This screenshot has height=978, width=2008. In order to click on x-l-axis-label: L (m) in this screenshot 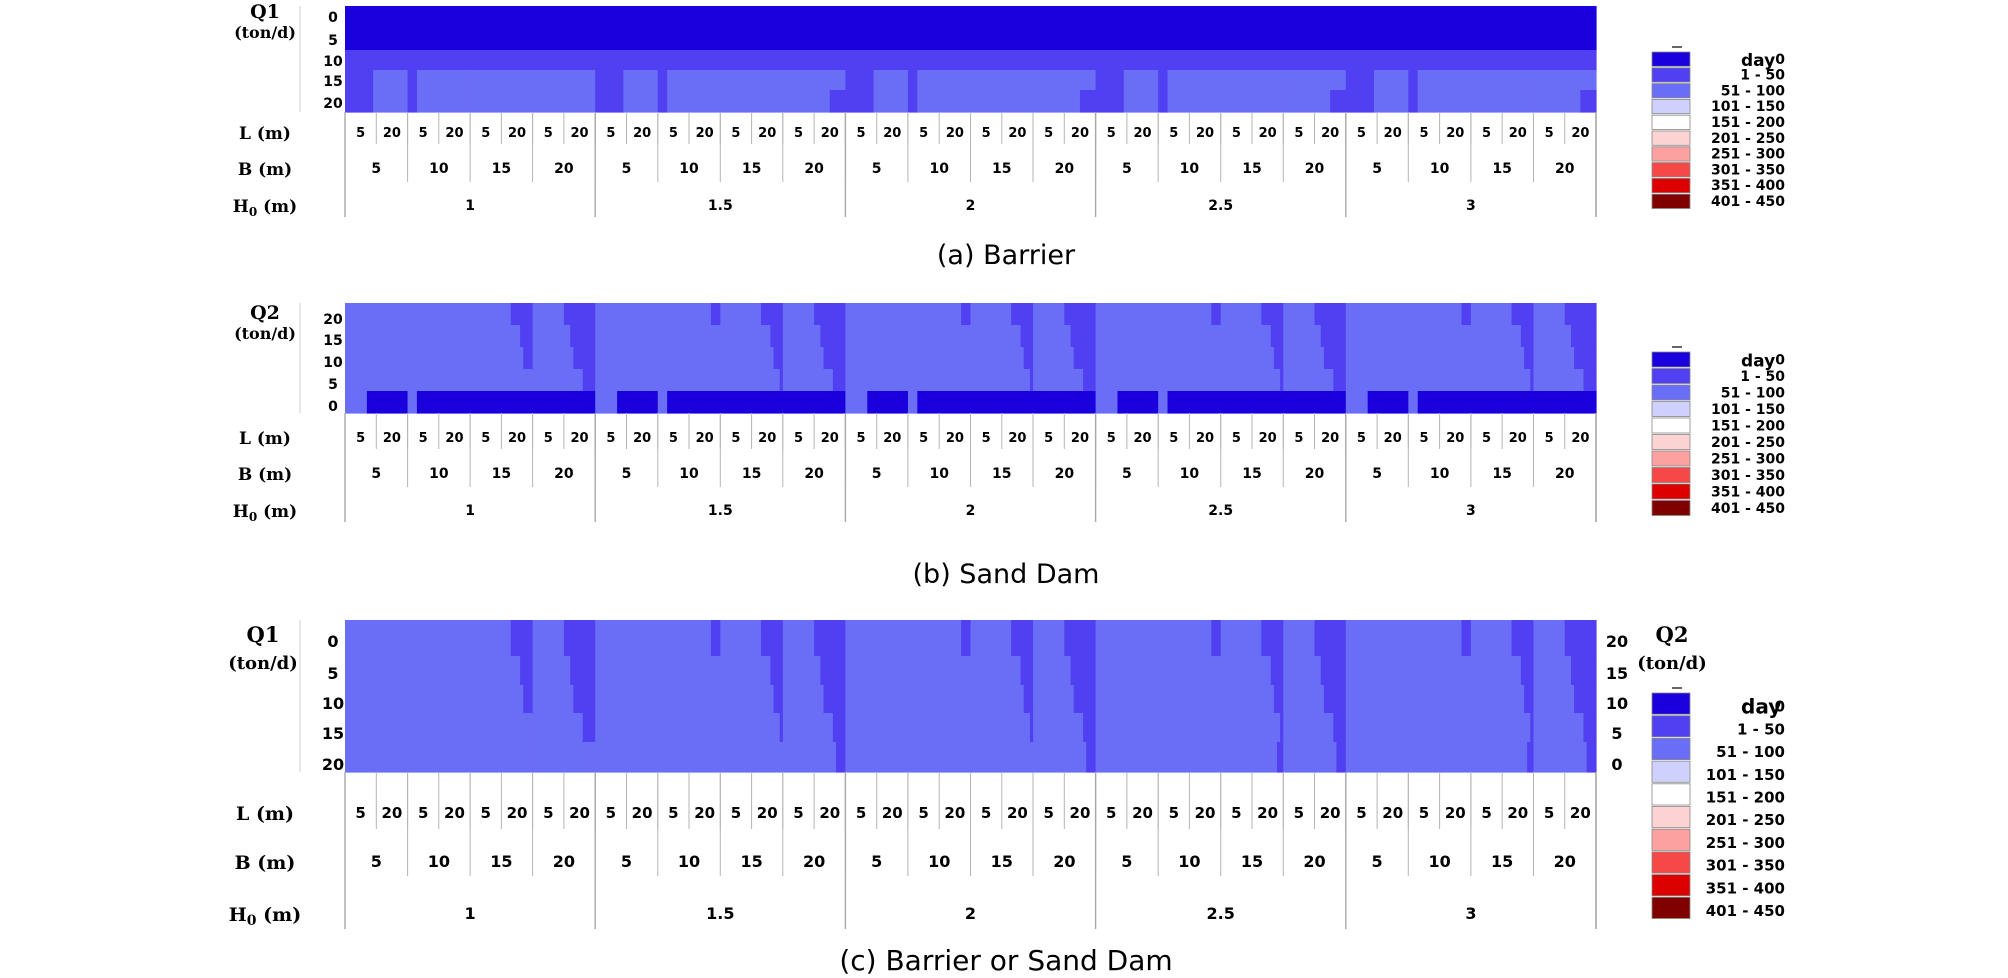, I will do `click(265, 134)`.